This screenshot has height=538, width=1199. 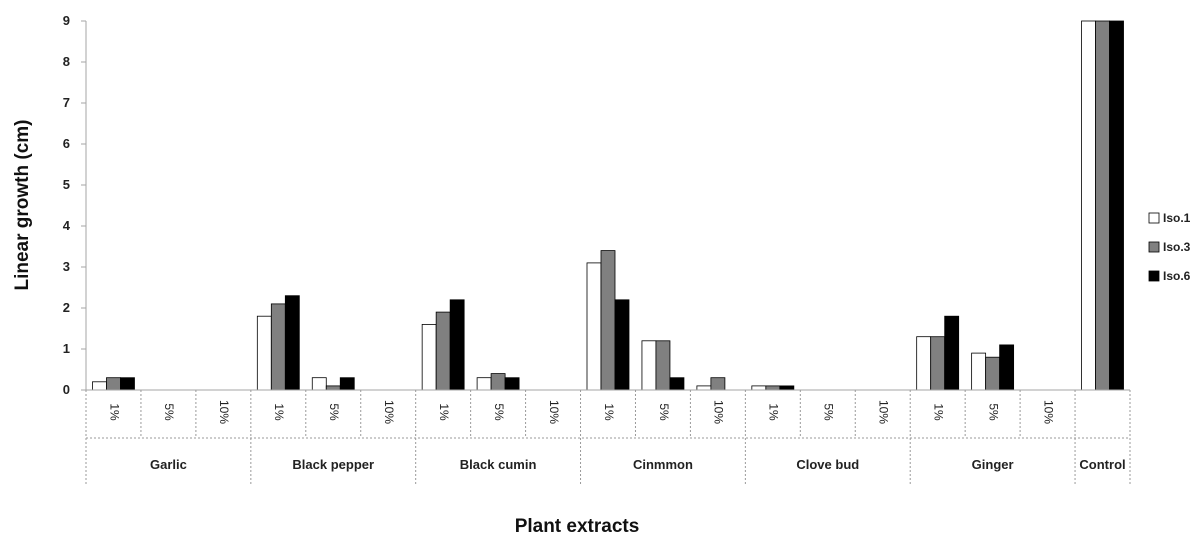 I want to click on y-axis-title: Linear growth (cm), so click(x=22, y=204).